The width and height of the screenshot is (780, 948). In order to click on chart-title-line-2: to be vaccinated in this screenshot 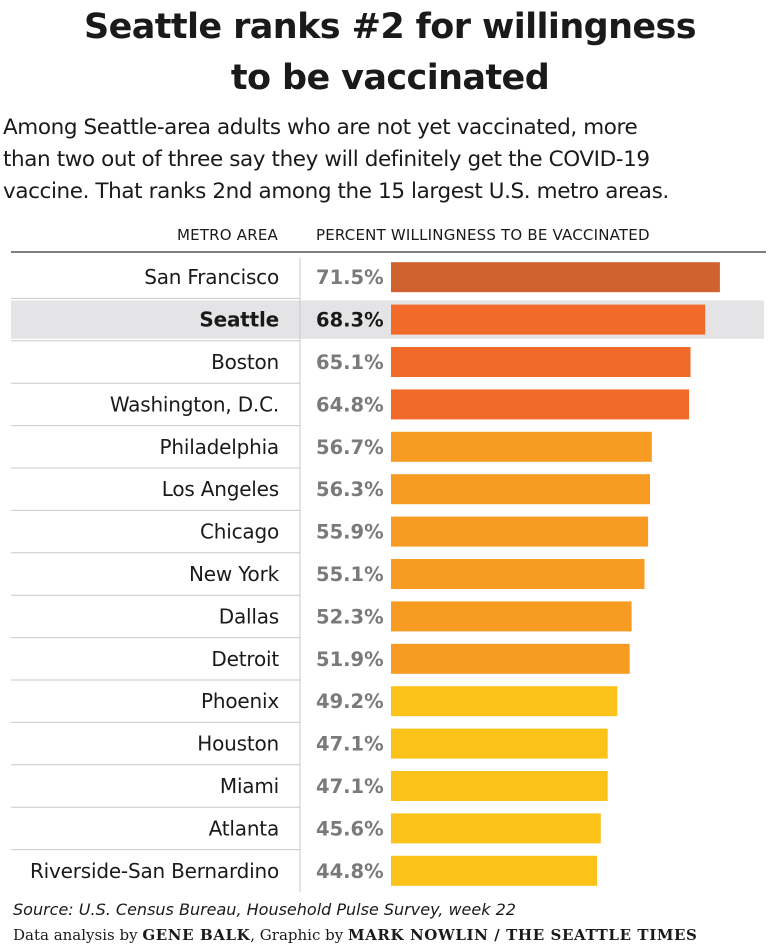, I will do `click(390, 78)`.